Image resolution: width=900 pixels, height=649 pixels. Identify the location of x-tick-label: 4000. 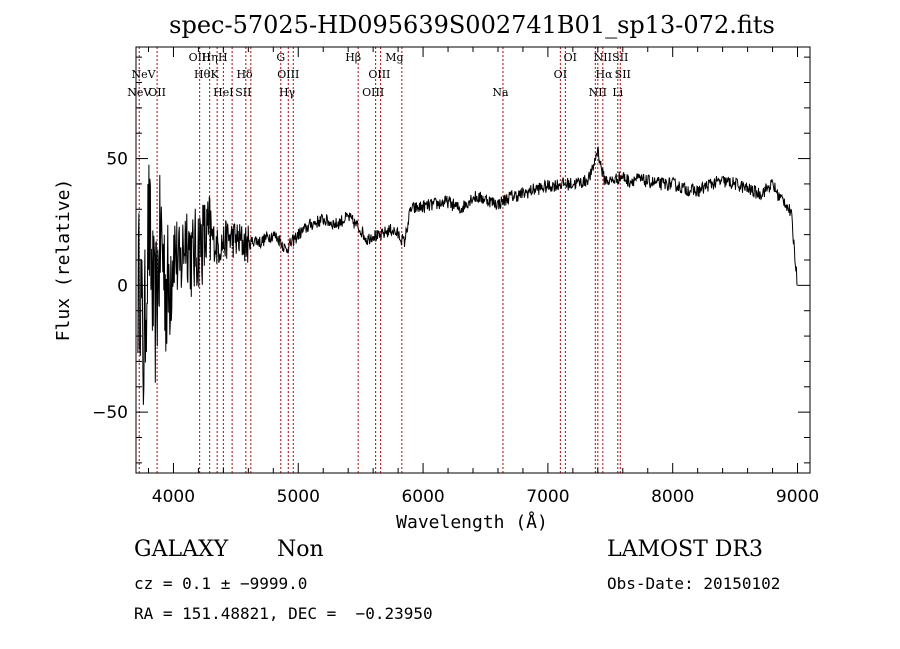
(173, 497).